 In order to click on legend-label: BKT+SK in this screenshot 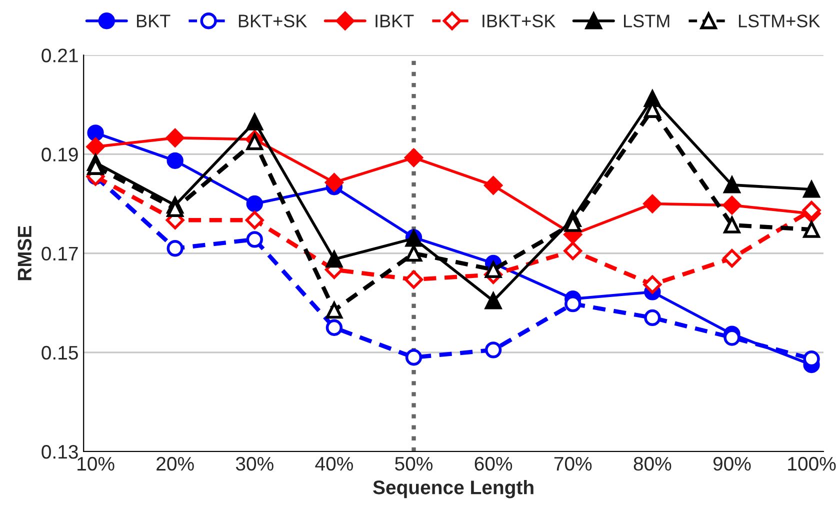, I will do `click(273, 21)`.